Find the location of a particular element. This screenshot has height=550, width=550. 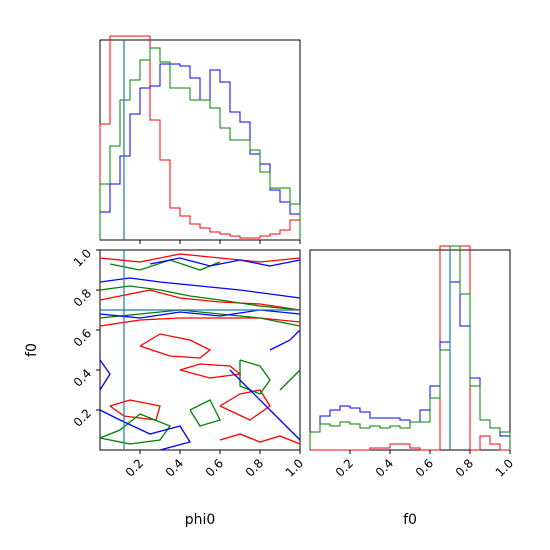

f0-hist-green-series is located at coordinates (410, 347).